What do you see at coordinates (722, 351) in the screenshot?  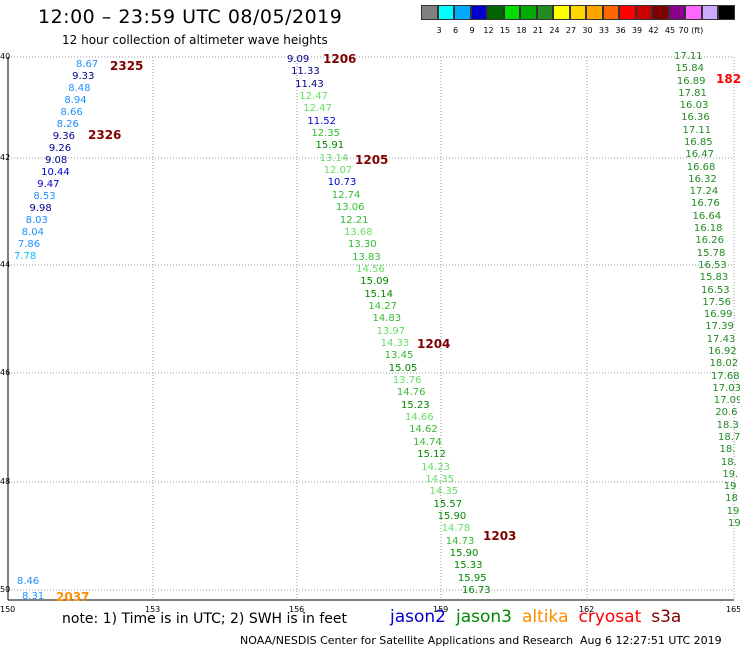 I see `wave-height-value: 16.92` at bounding box center [722, 351].